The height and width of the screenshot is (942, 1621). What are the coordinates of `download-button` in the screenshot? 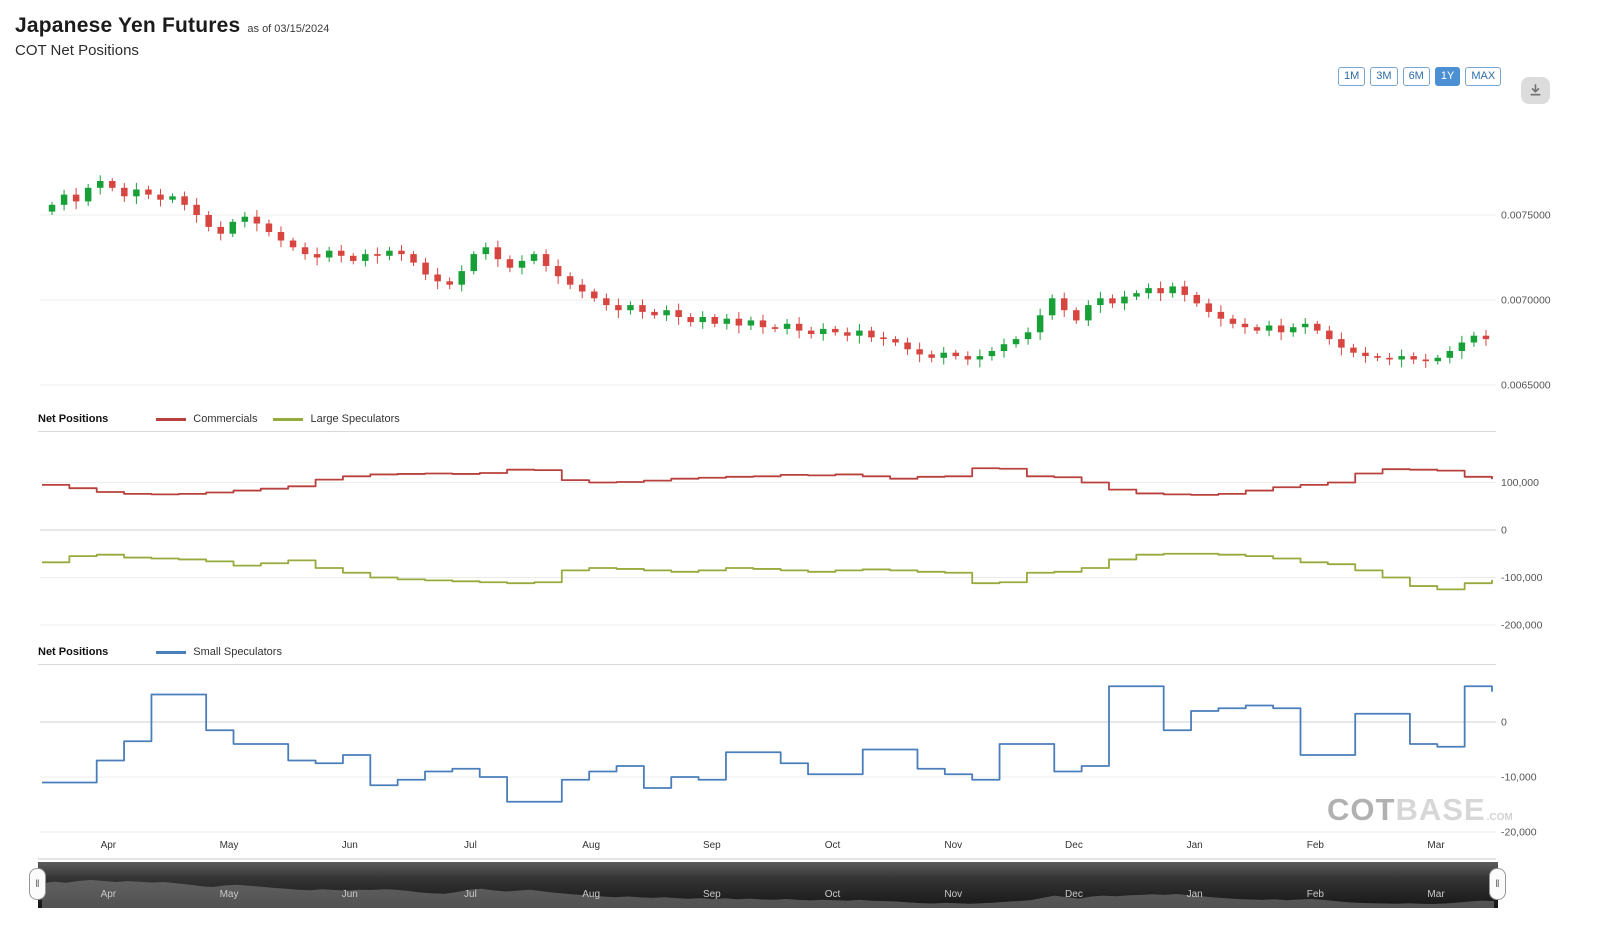 It's located at (1535, 90).